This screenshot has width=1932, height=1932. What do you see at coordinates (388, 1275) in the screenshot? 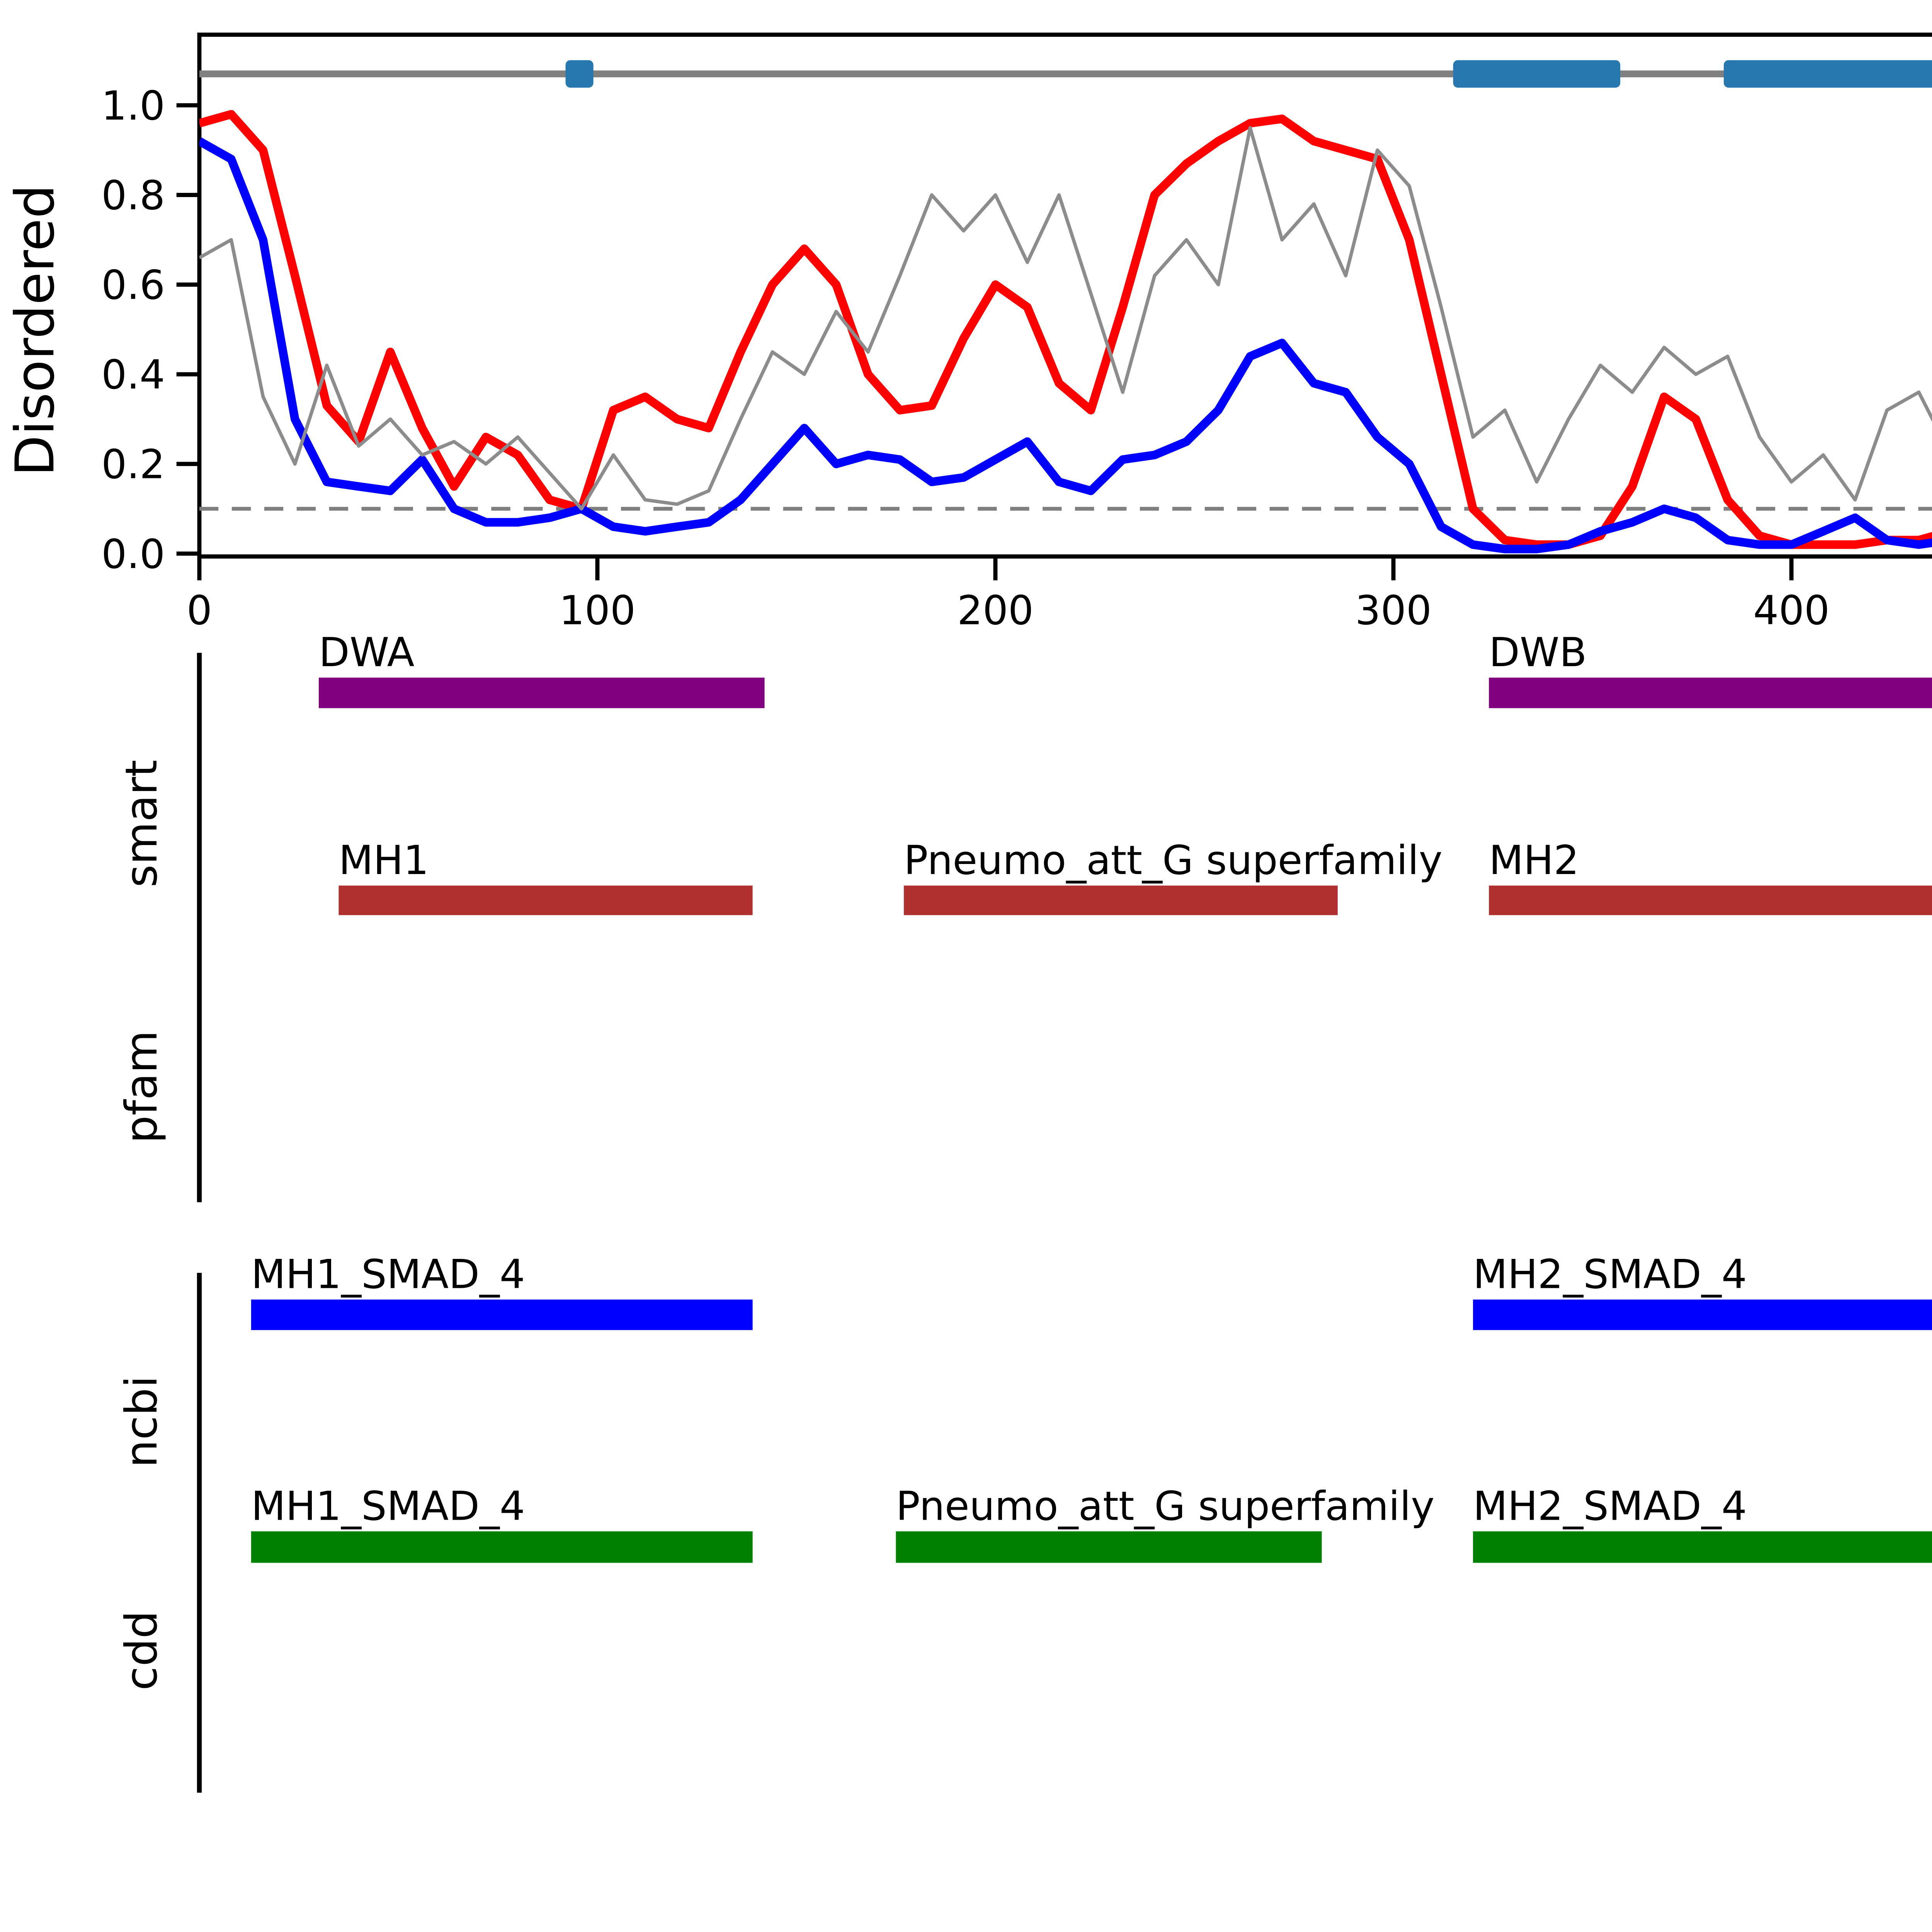
I see `domain-label-ncbi-MH1_SMAD_4: MH1_SMAD_4` at bounding box center [388, 1275].